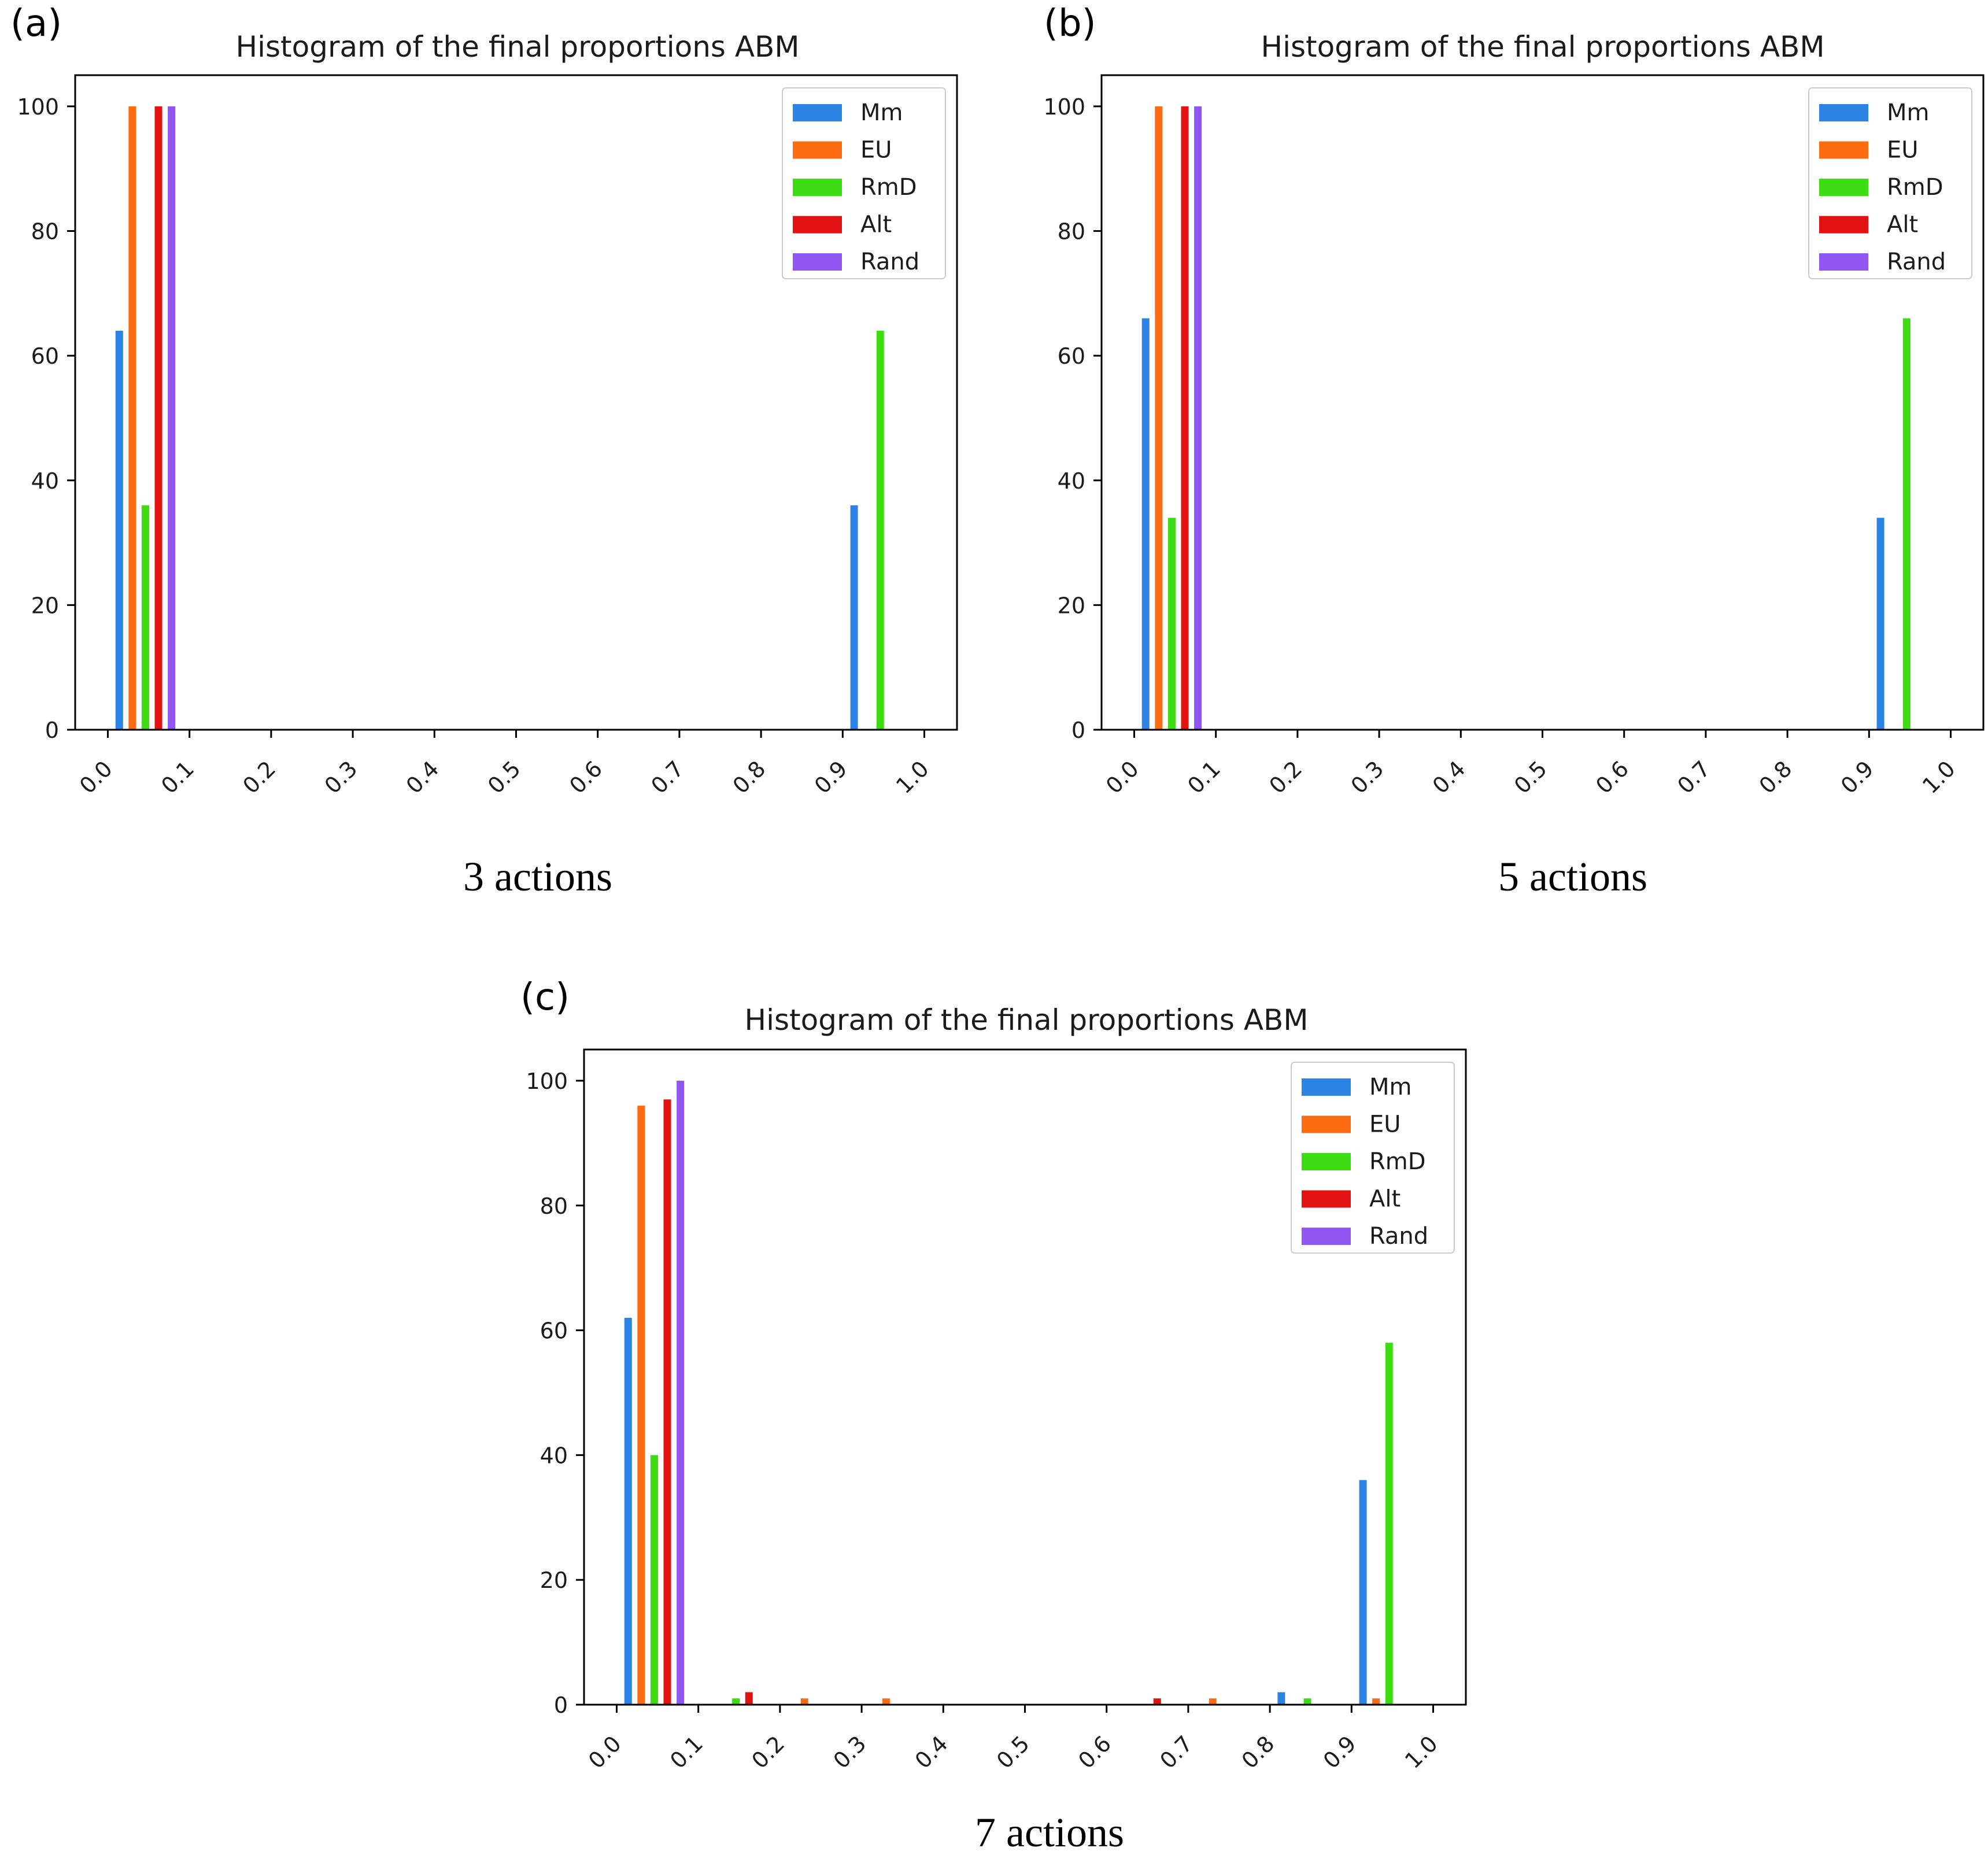 This screenshot has width=1988, height=1866. What do you see at coordinates (1258, 1752) in the screenshot?
I see `x-tick-label: 0.8` at bounding box center [1258, 1752].